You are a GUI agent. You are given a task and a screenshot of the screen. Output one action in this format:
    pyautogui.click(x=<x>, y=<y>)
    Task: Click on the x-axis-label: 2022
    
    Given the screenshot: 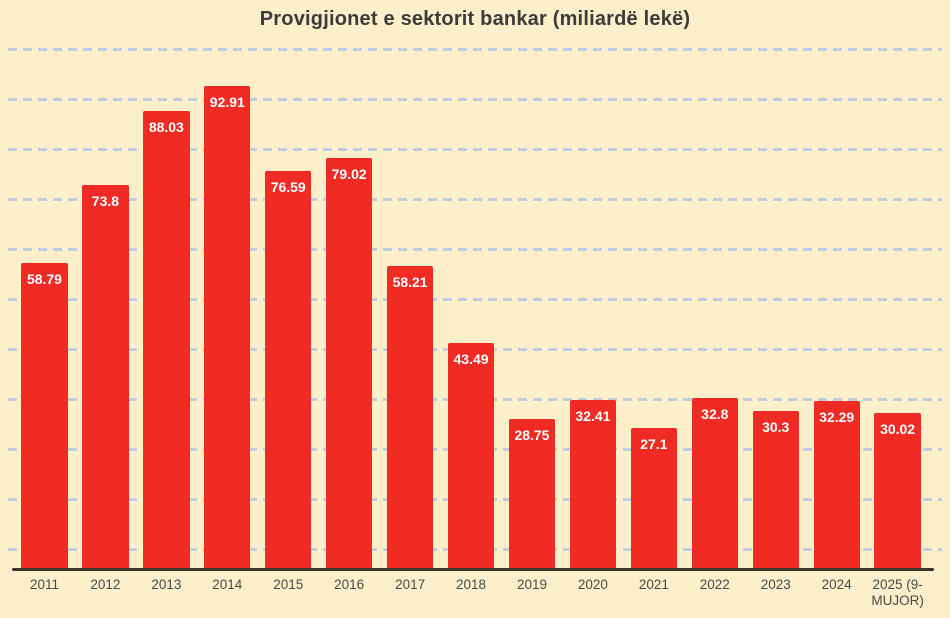 What is the action you would take?
    pyautogui.click(x=714, y=584)
    